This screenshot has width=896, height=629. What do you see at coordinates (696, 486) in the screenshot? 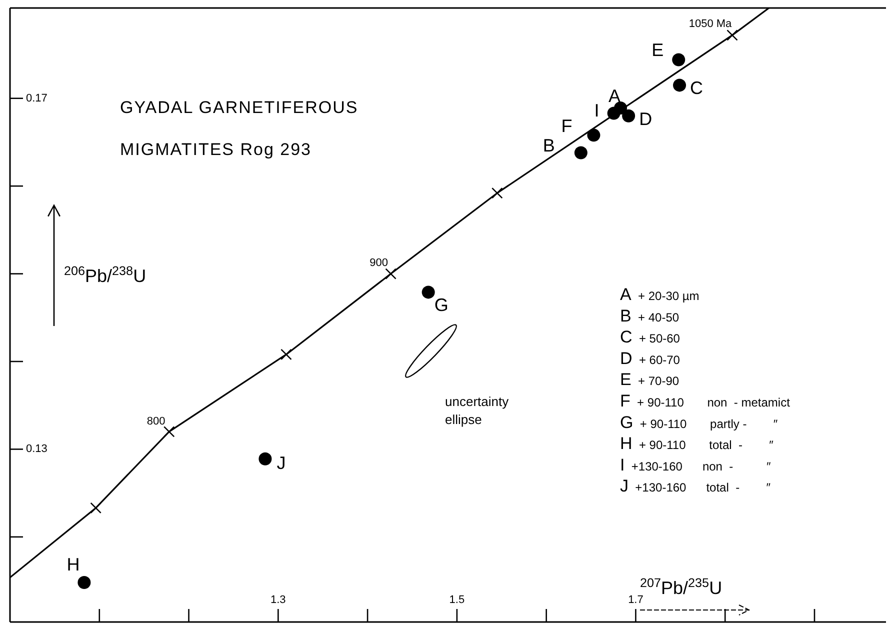
I see `annotation: J +130-160 total - ″` at bounding box center [696, 486].